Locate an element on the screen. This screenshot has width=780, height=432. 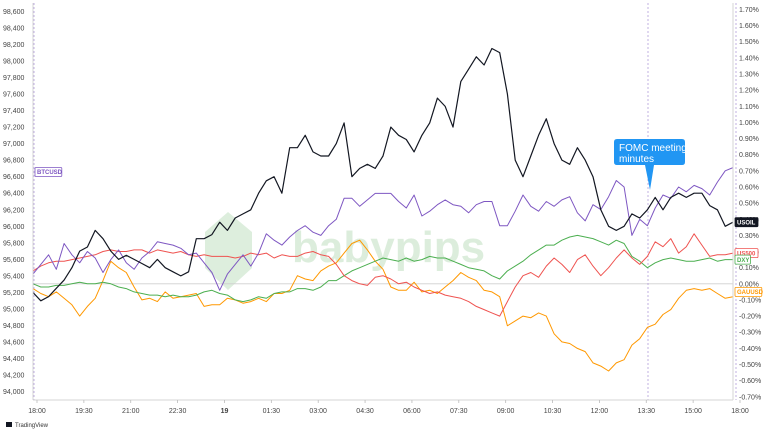
right-tick-label: -0.50% is located at coordinates (750, 365).